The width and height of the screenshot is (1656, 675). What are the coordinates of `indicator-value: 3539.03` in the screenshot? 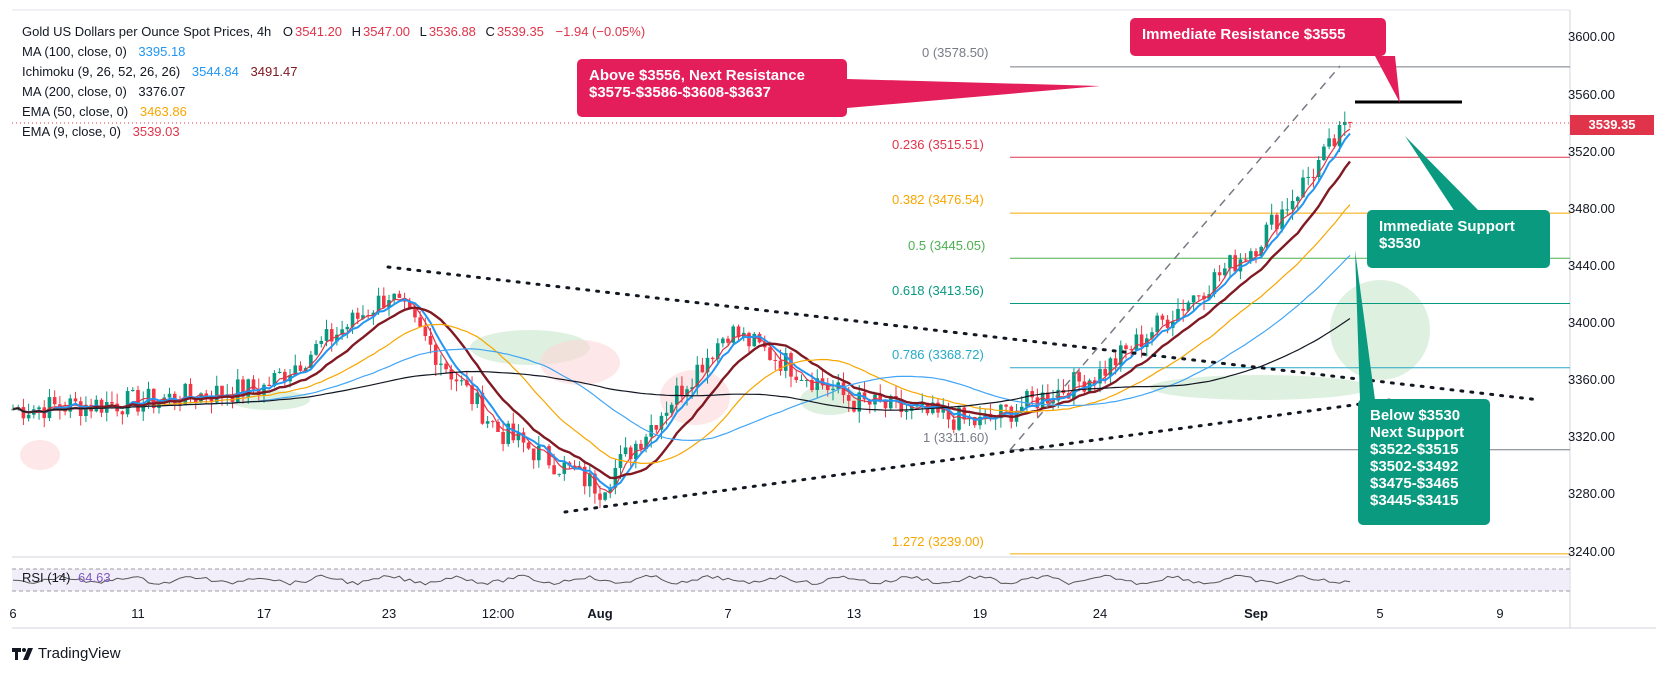 It's located at (156, 131).